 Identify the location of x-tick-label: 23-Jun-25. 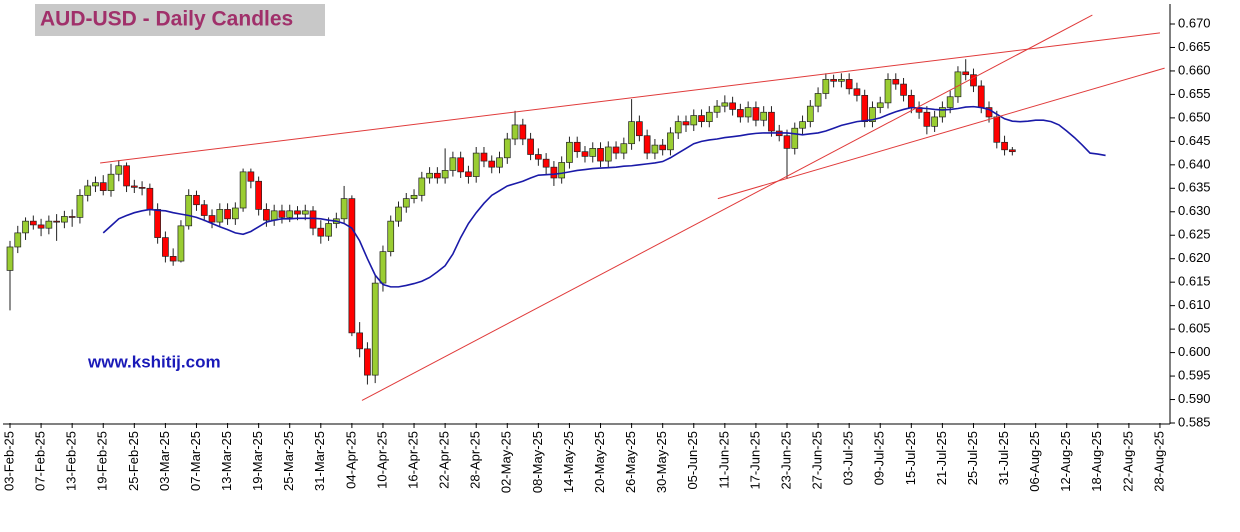
(785, 460).